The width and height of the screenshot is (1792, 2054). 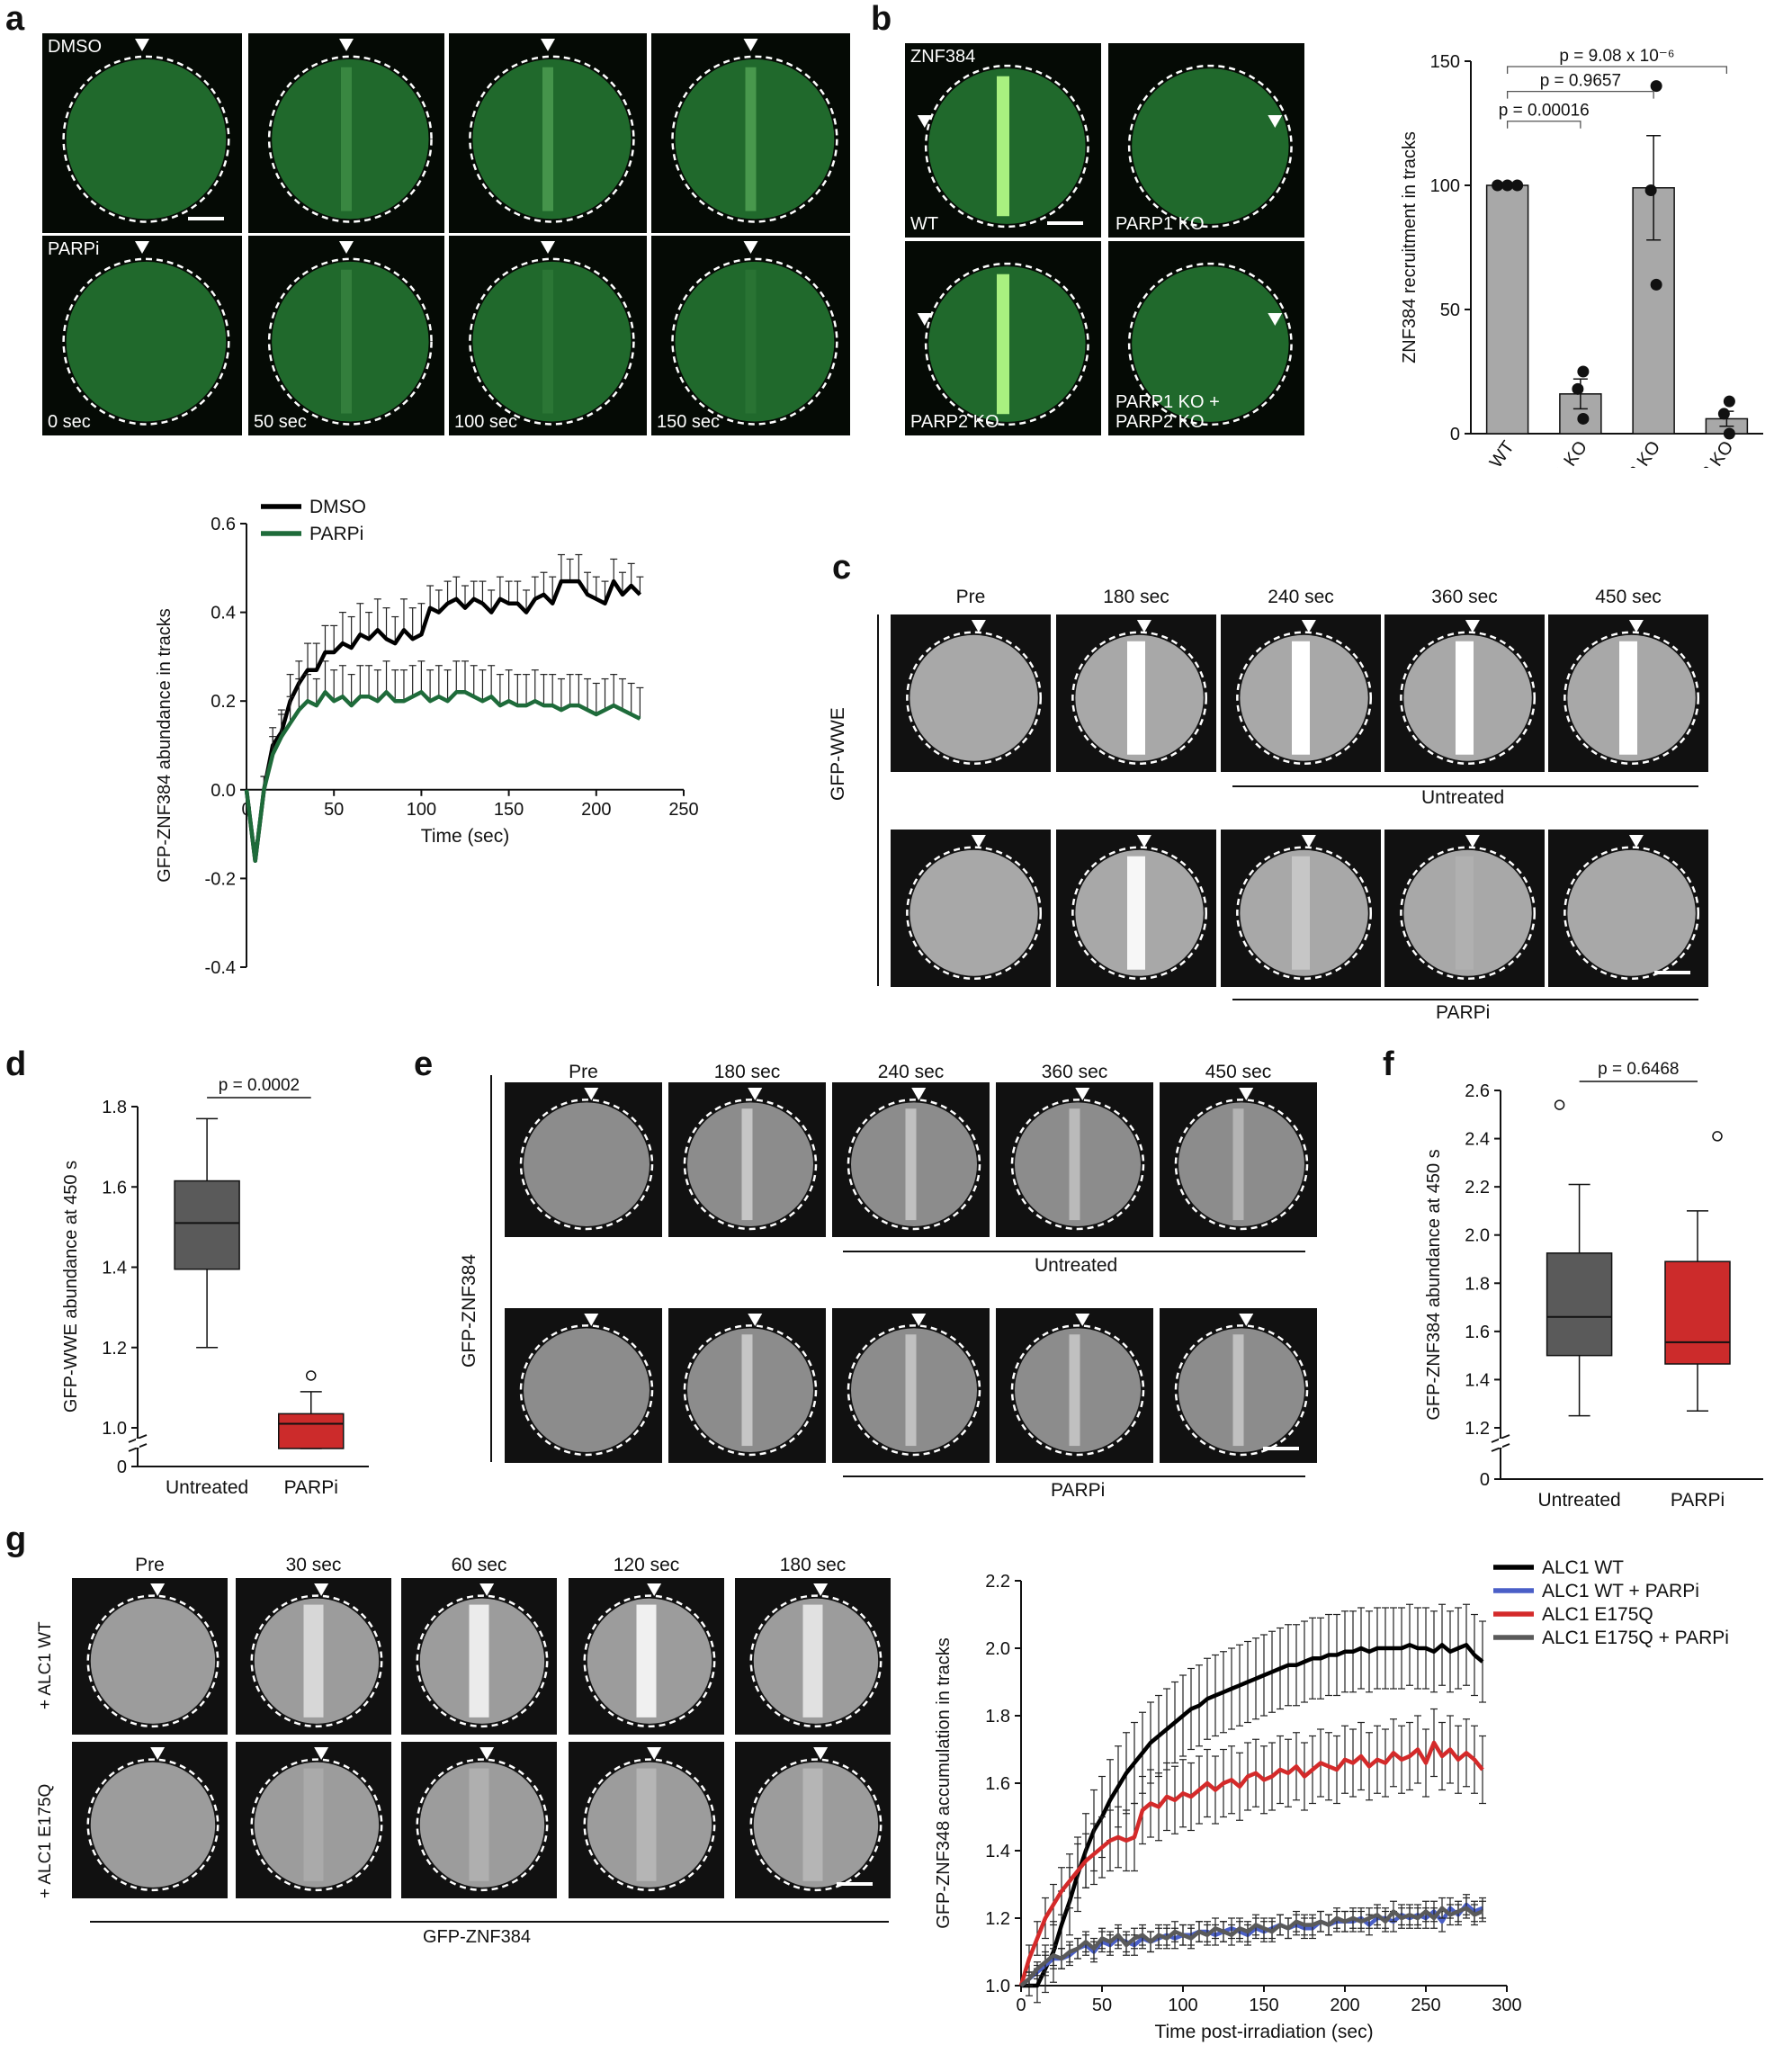 I want to click on x-tick-label: Untreated, so click(x=1578, y=1501).